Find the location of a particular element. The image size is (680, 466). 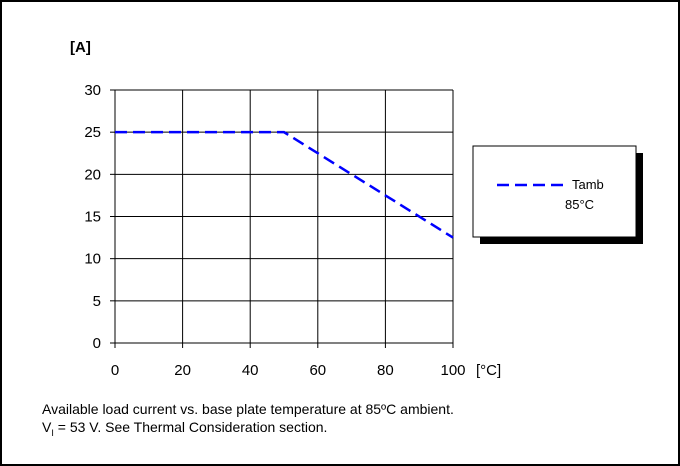

x-tick-labels: 0 20 40 60 80 100 is located at coordinates (288, 370).